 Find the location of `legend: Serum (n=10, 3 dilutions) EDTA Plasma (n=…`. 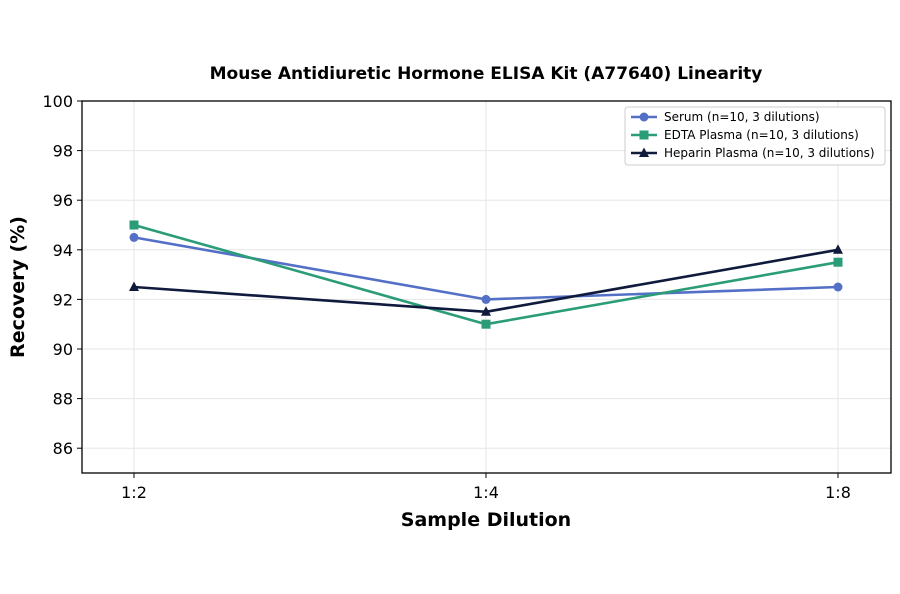

legend: Serum (n=10, 3 dilutions) EDTA Plasma (n=… is located at coordinates (755, 136).